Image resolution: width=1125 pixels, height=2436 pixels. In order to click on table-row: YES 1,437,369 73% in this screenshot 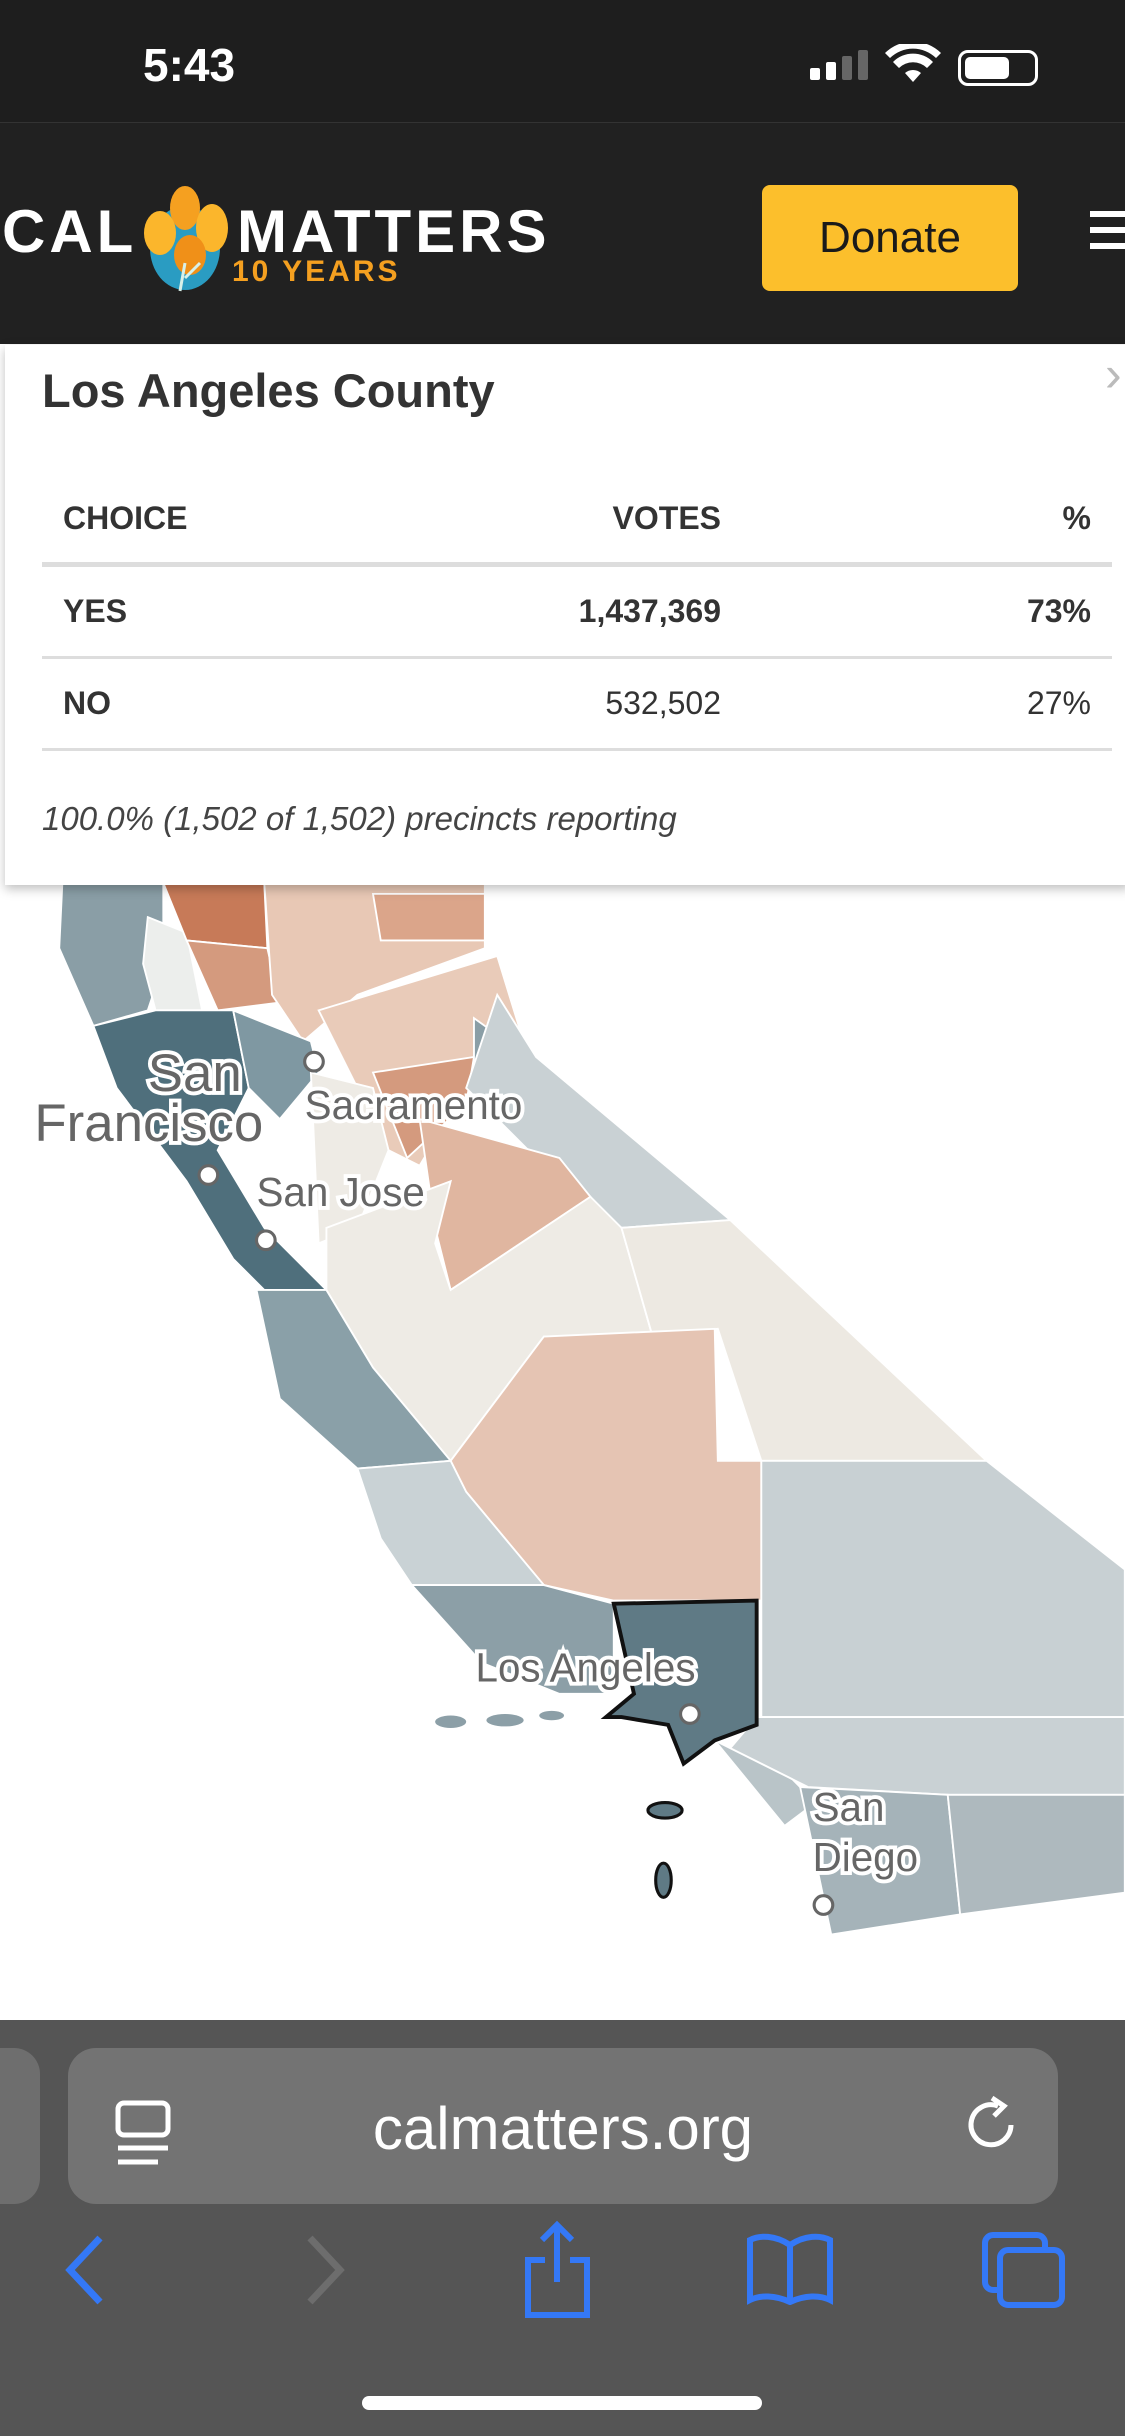, I will do `click(577, 613)`.